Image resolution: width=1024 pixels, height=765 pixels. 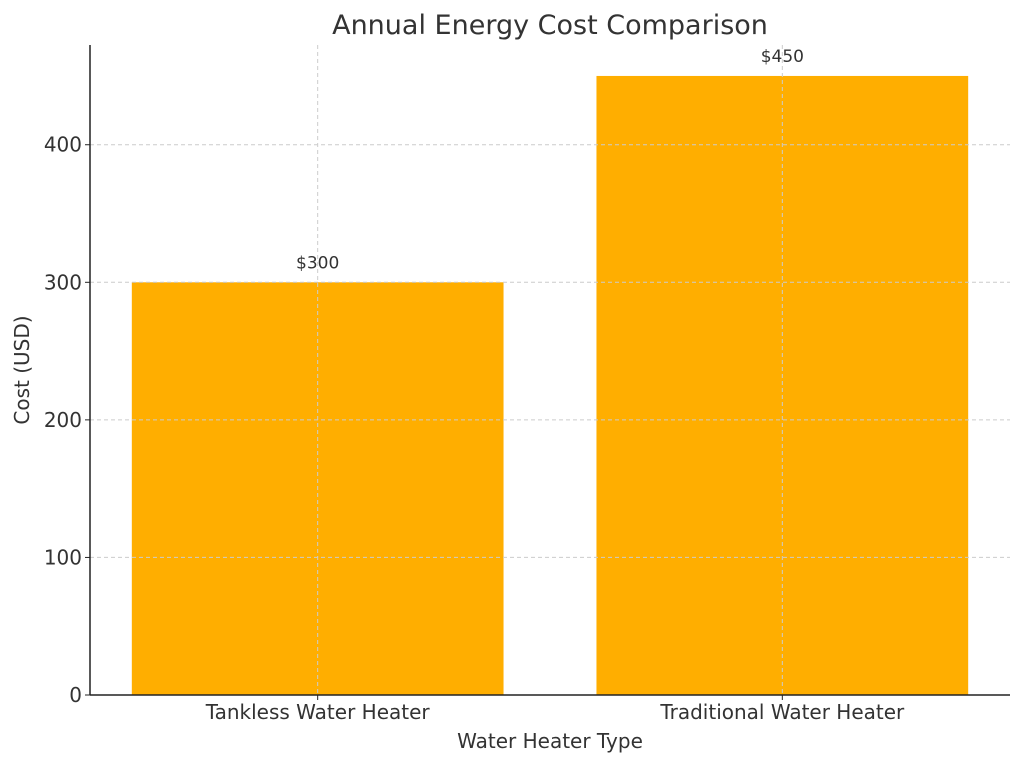 What do you see at coordinates (63, 282) in the screenshot?
I see `y-tick-label: 300` at bounding box center [63, 282].